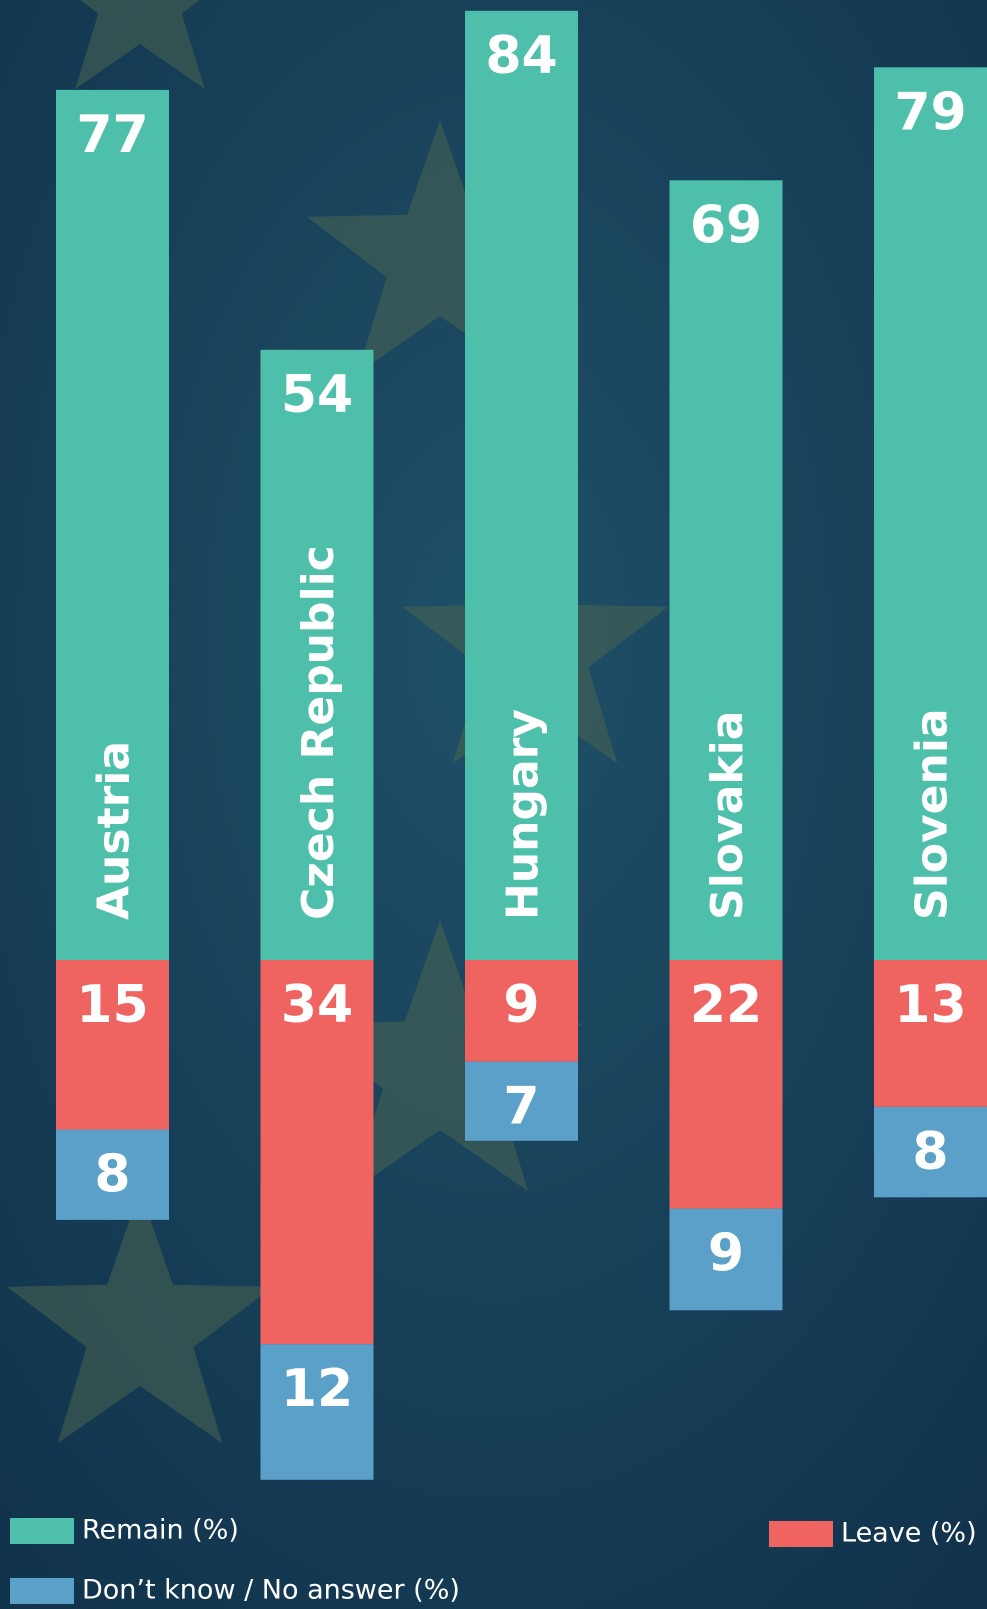 The image size is (987, 1609). I want to click on value-label: 77, so click(112, 135).